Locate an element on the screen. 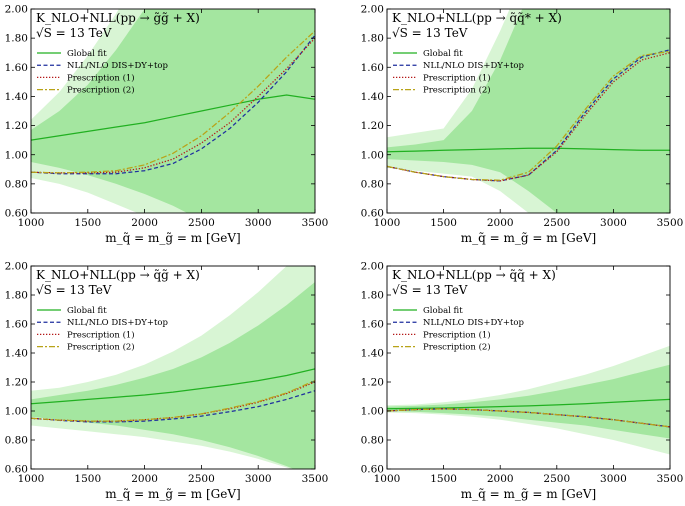 The height and width of the screenshot is (506, 685). plot-area is located at coordinates (528, 400).